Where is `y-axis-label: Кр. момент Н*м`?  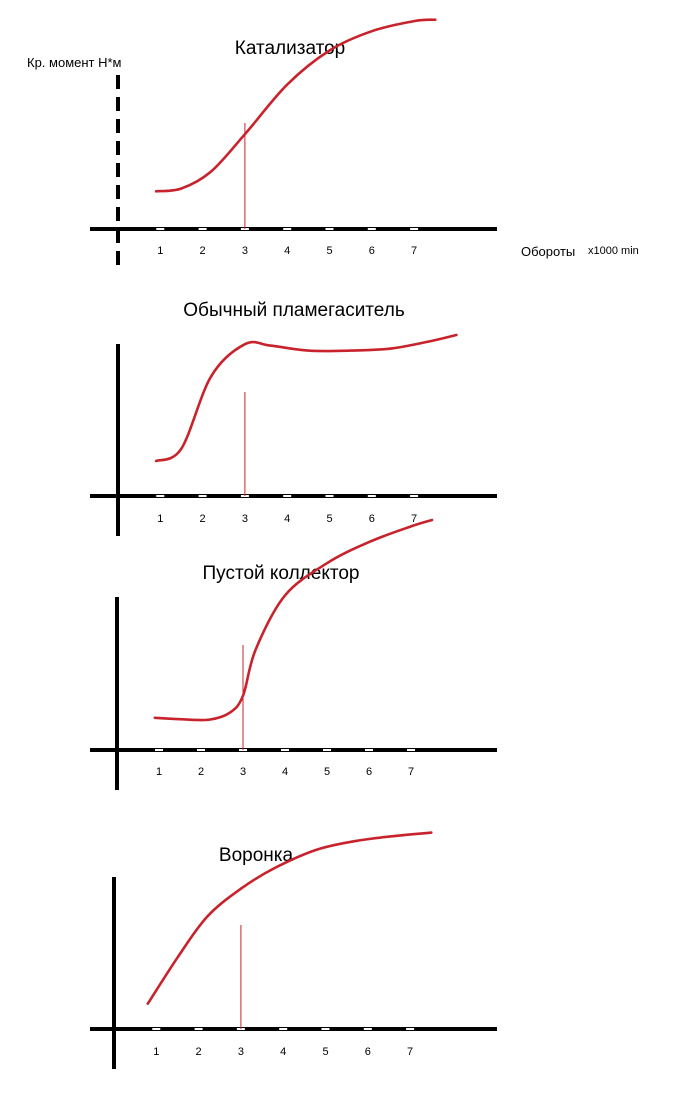 y-axis-label: Кр. момент Н*м is located at coordinates (74, 62).